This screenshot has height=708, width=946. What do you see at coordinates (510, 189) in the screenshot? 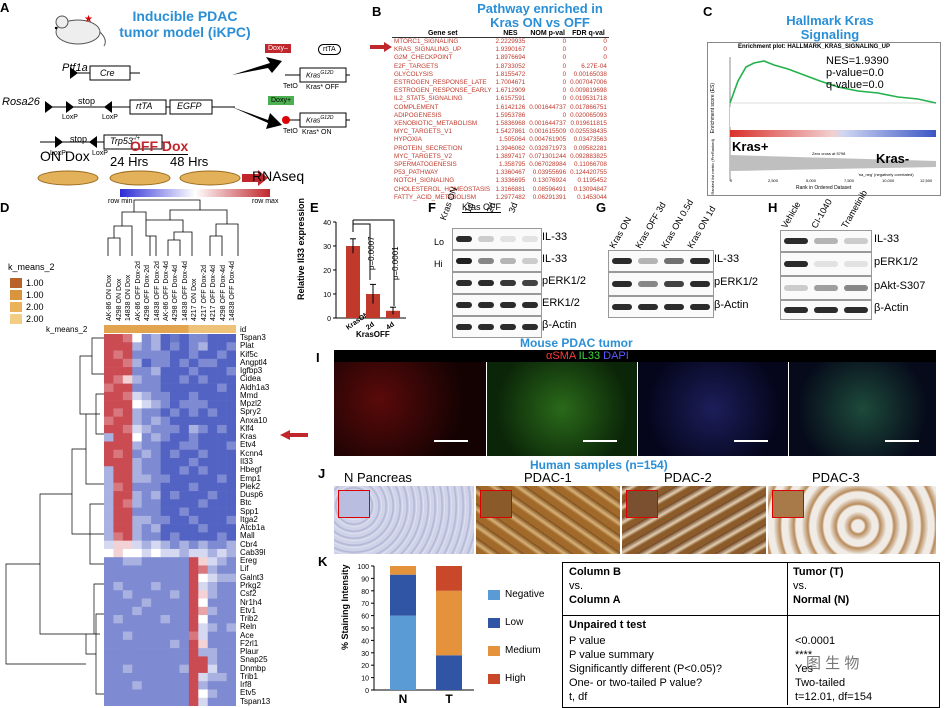
I see `gsea-cell: 1.3166881` at bounding box center [510, 189].